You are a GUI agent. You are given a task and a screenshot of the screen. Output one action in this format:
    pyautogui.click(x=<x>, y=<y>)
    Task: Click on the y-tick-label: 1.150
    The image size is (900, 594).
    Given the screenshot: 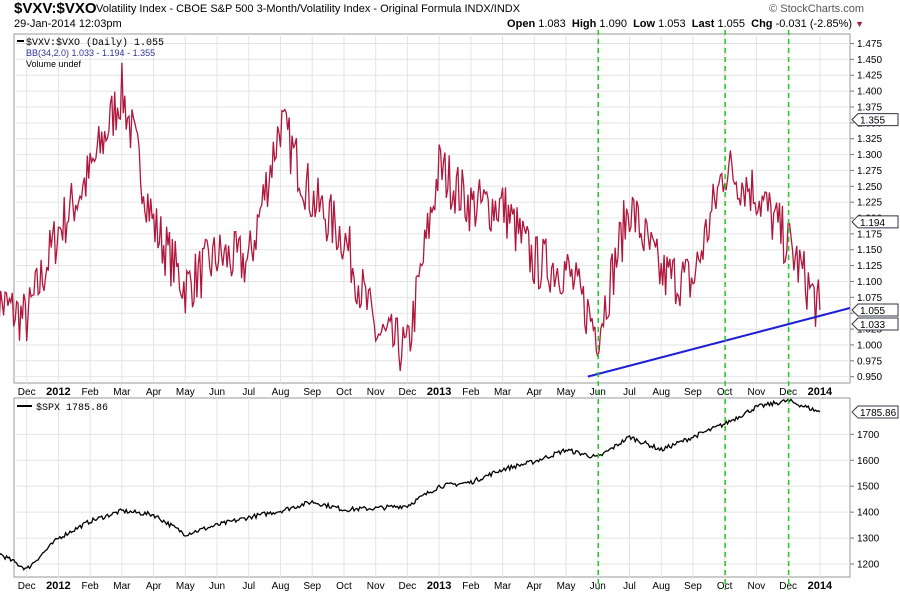 What is the action you would take?
    pyautogui.click(x=869, y=250)
    